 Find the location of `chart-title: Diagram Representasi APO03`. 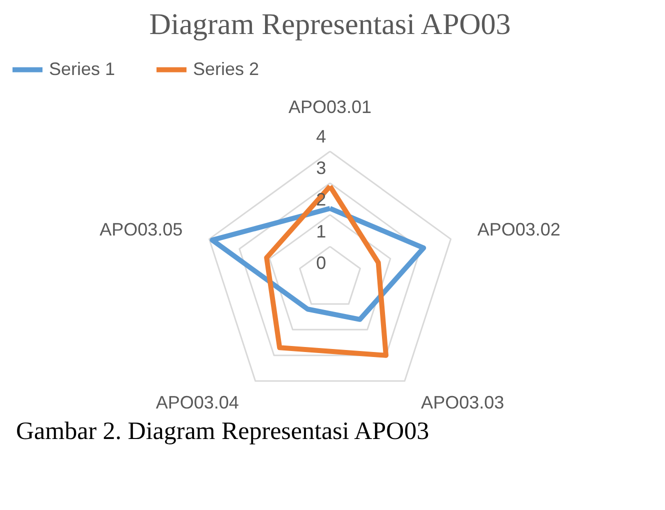

chart-title: Diagram Representasi APO03 is located at coordinates (330, 24).